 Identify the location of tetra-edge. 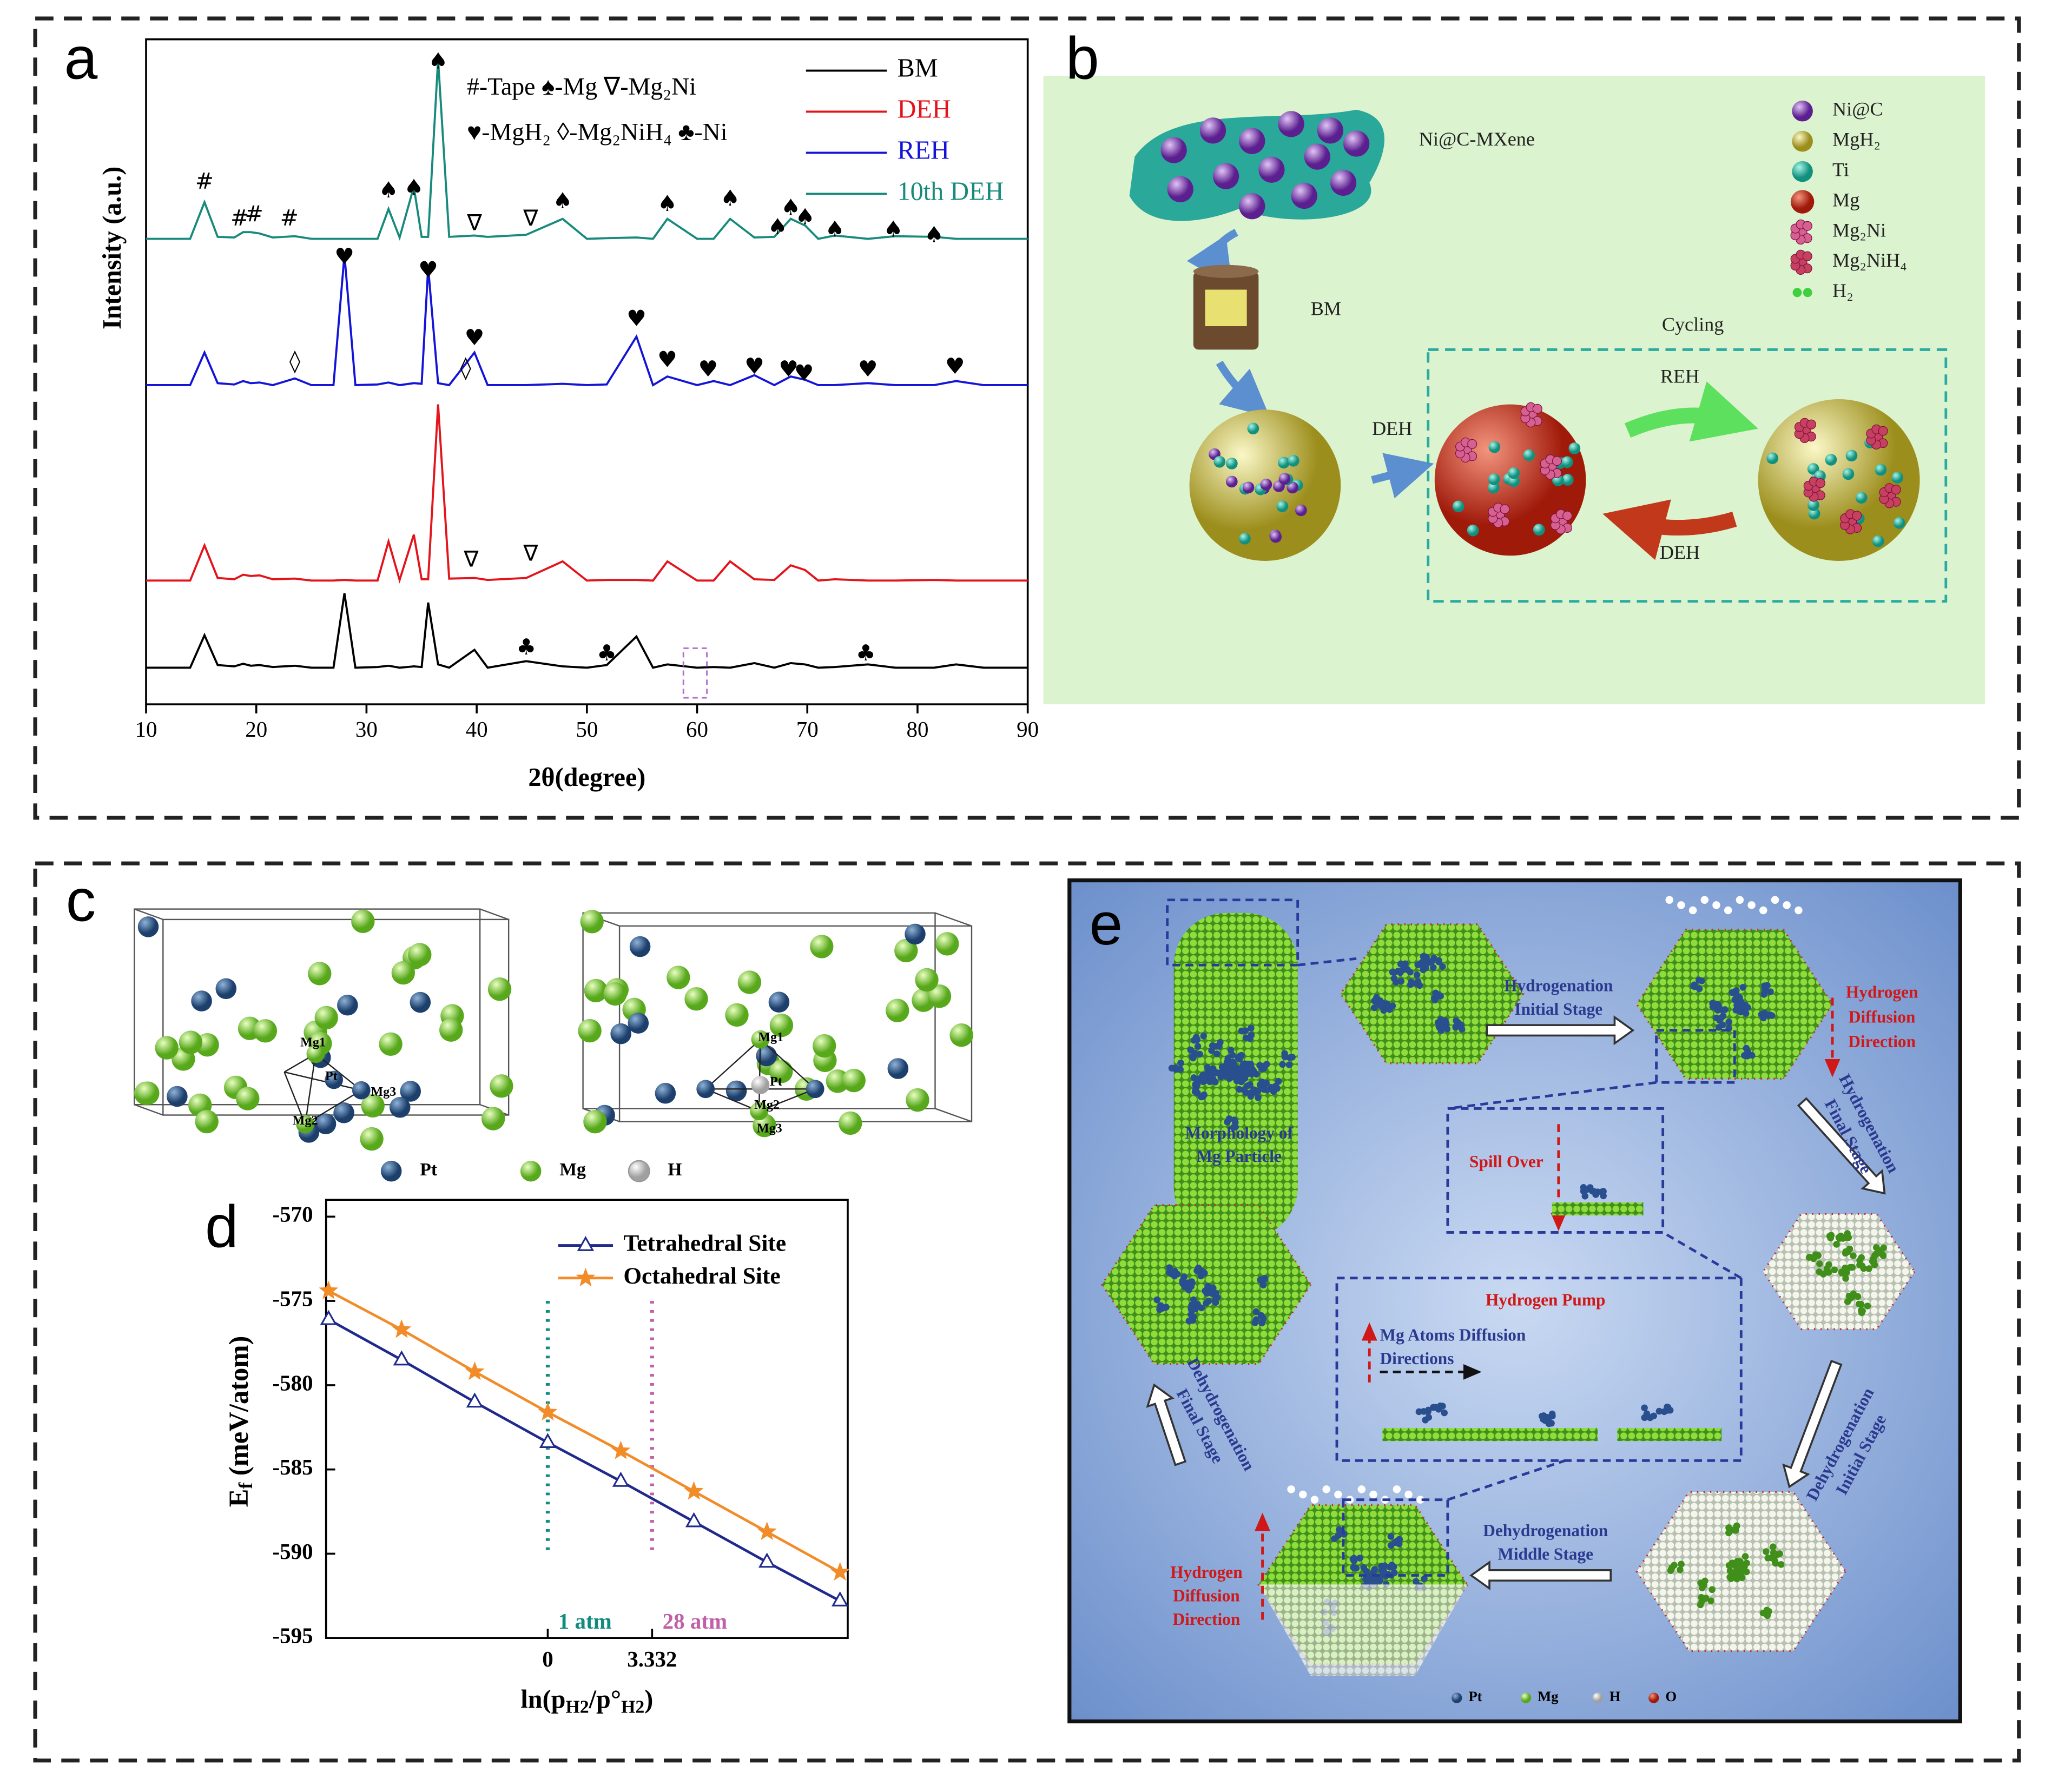
(310, 1089).